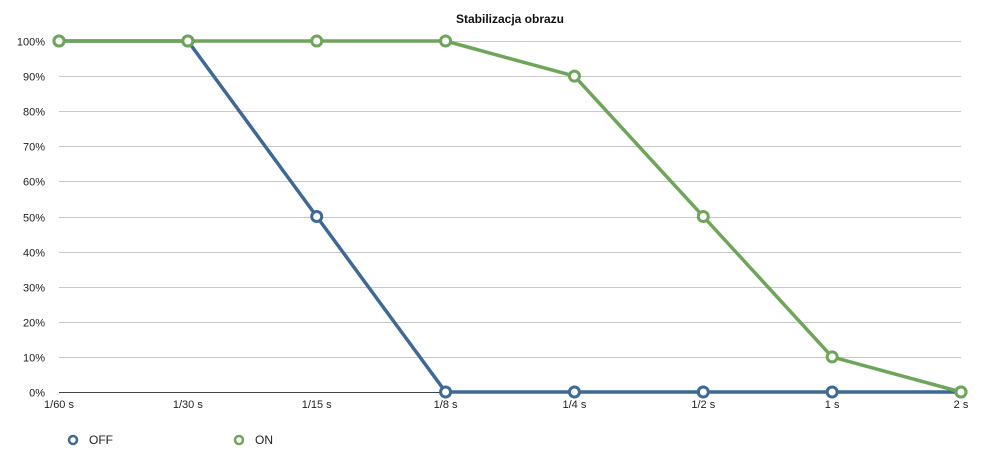  What do you see at coordinates (34, 113) in the screenshot?
I see `y-tick-label: 80%` at bounding box center [34, 113].